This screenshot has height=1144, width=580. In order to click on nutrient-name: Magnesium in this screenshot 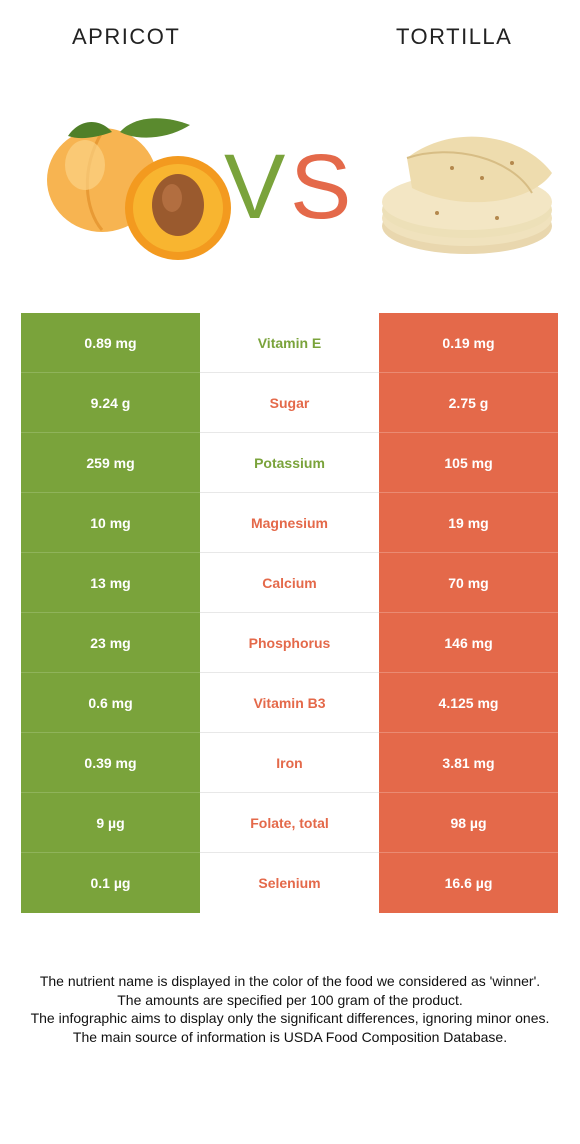, I will do `click(289, 523)`.